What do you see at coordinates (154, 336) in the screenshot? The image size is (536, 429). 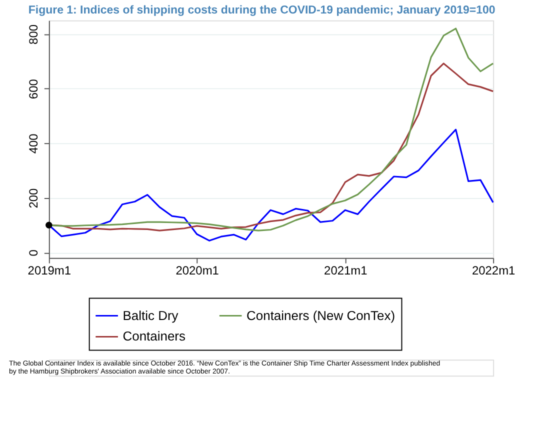 I see `legend-label: Containers` at bounding box center [154, 336].